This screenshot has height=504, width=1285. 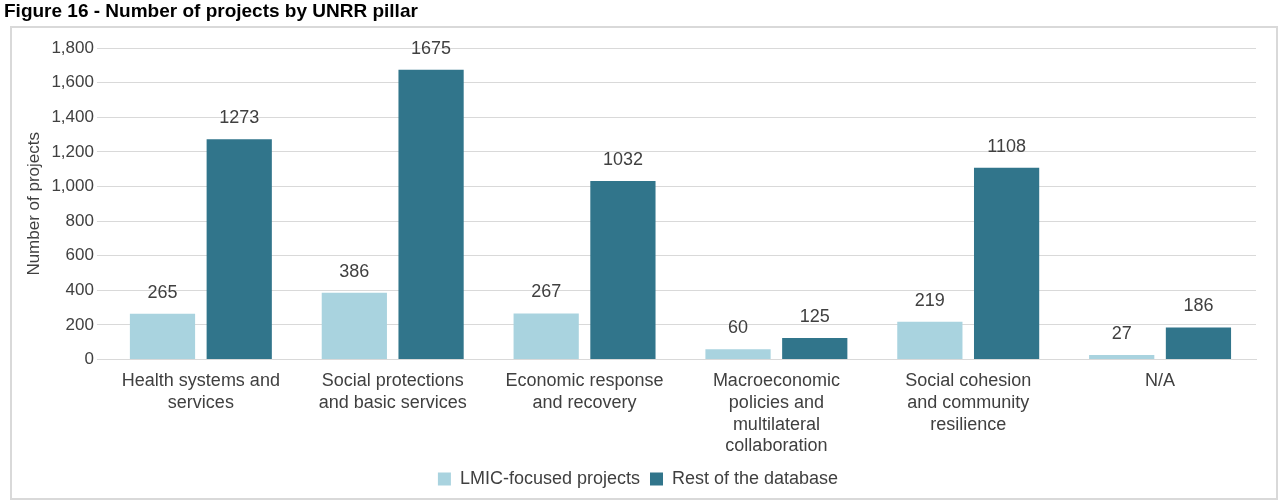 I want to click on x-tick-label: Economic response and recovery, so click(x=584, y=391).